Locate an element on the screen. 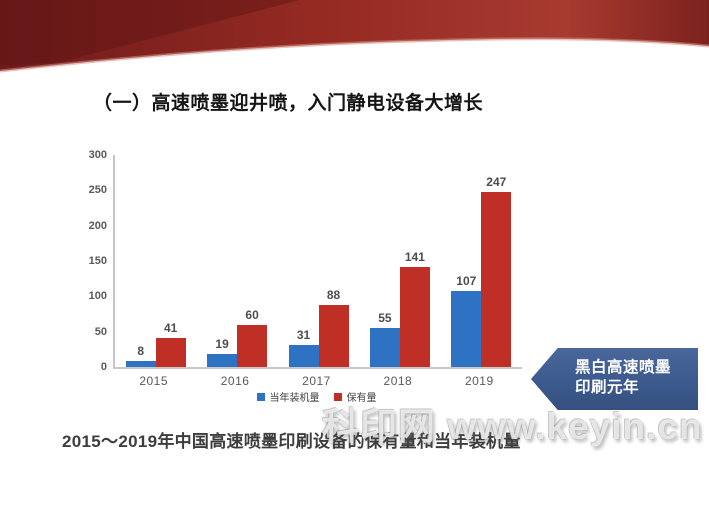  legend-item-保有量: 保有量 is located at coordinates (355, 396).